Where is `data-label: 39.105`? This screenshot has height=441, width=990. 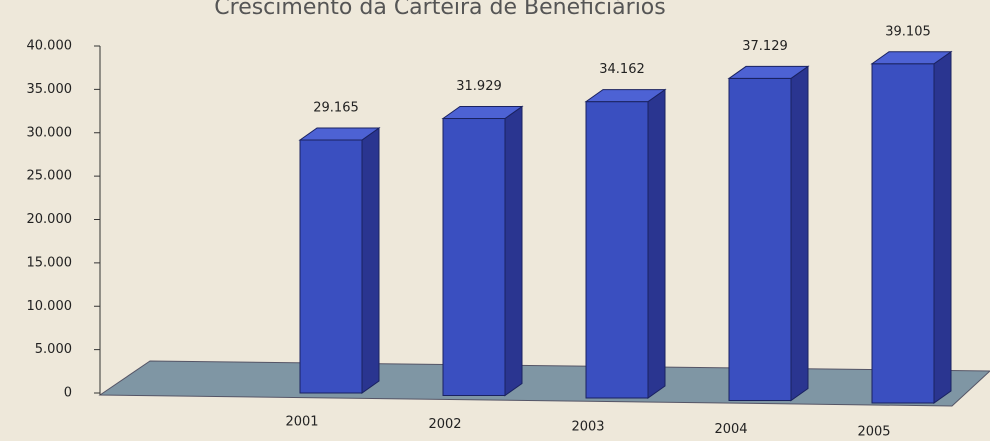 data-label: 39.105 is located at coordinates (908, 31).